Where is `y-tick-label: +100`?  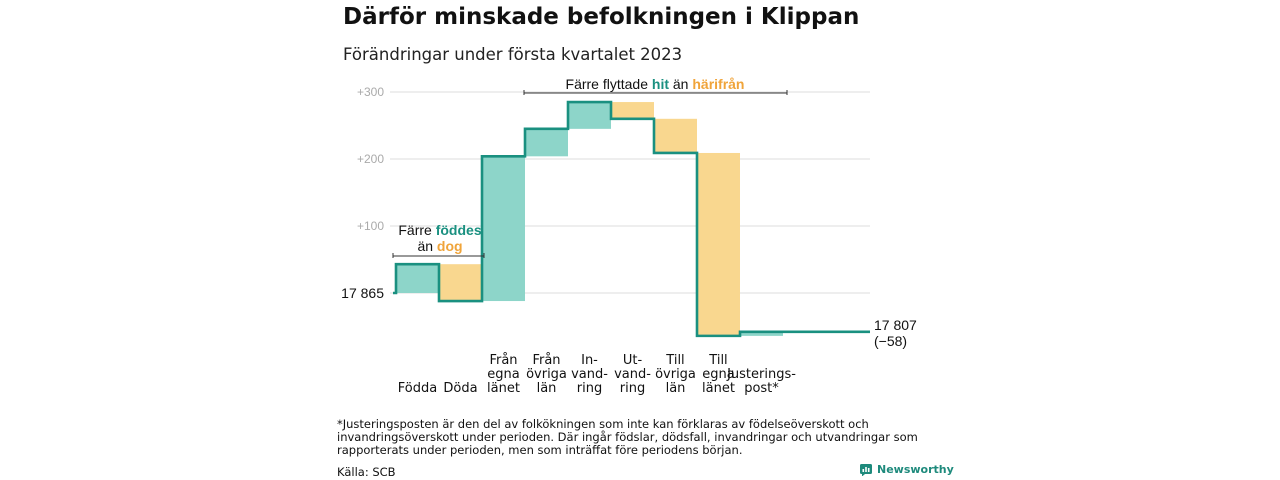
y-tick-label: +100 is located at coordinates (370, 226).